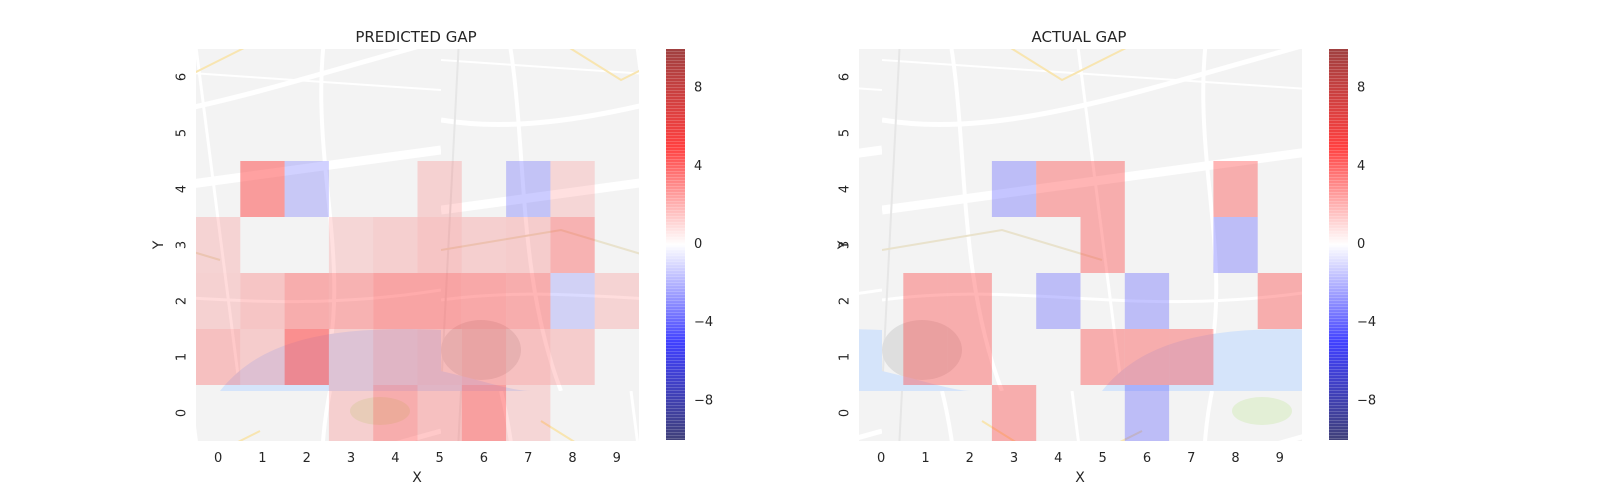 The image size is (1600, 500). Describe the element at coordinates (395, 458) in the screenshot. I see `x-tick-label: 4` at that location.